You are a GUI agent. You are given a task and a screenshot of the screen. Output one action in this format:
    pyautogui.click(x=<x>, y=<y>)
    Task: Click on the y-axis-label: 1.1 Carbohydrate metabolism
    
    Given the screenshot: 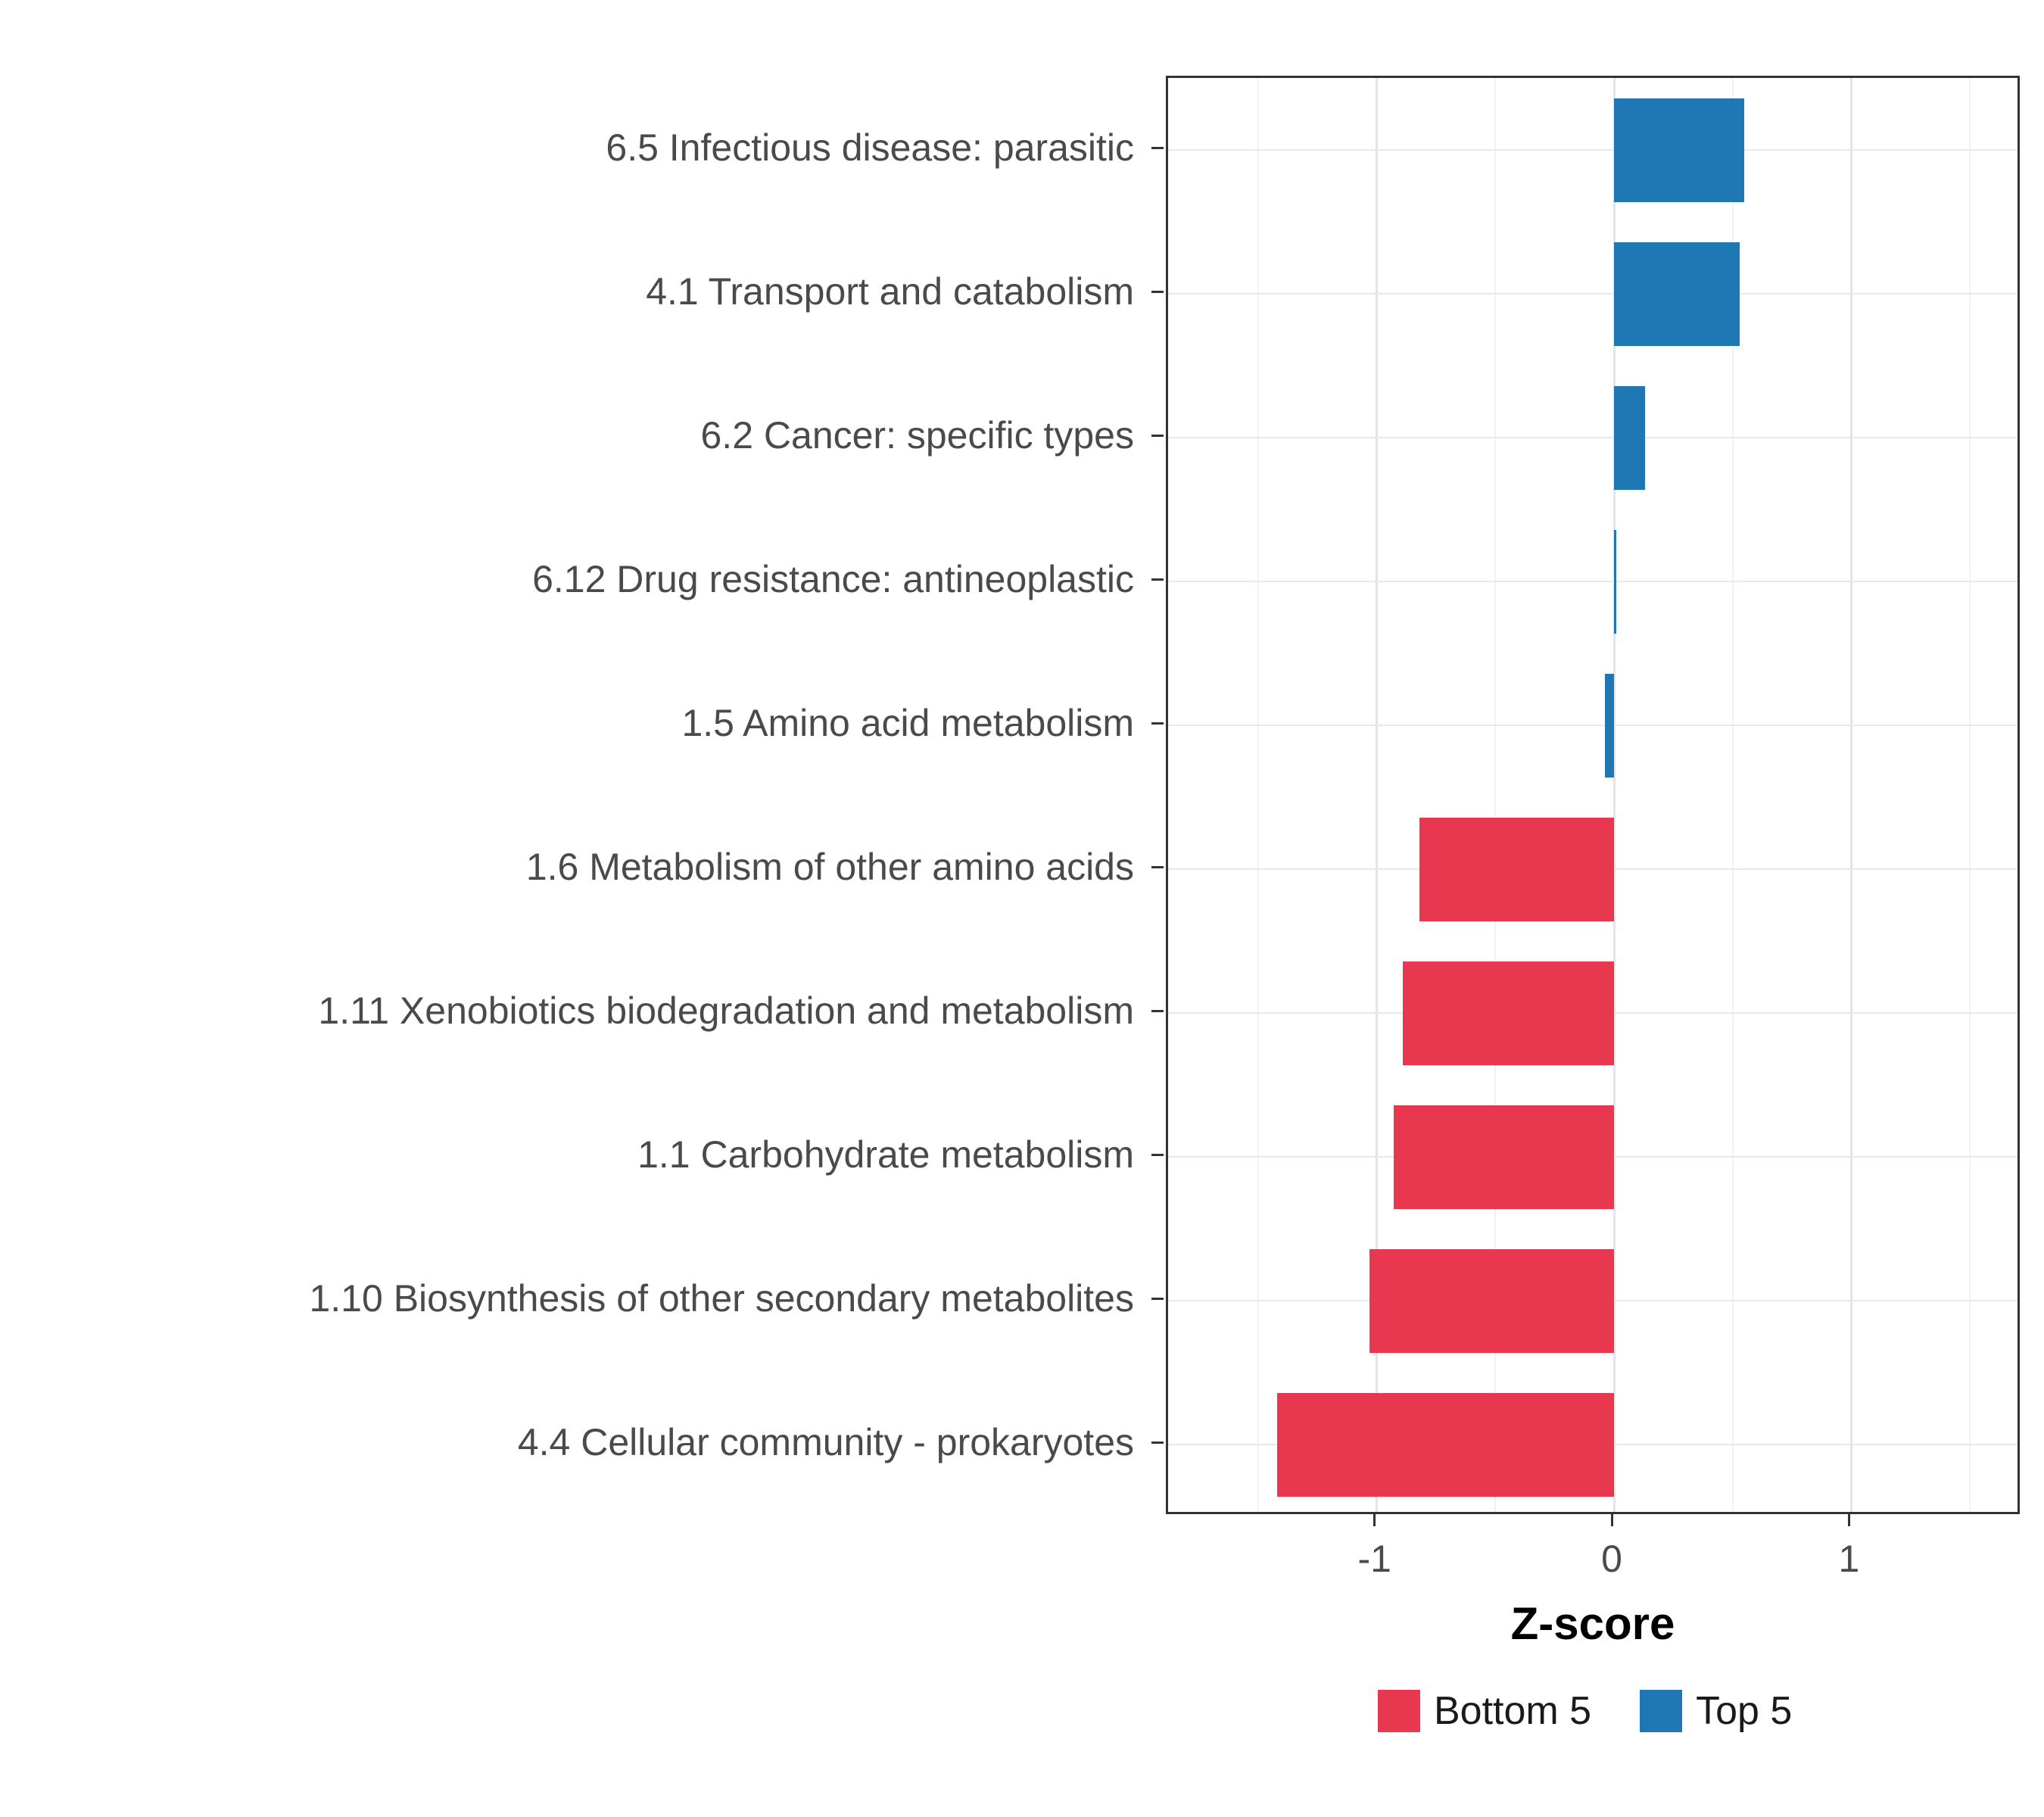 What is the action you would take?
    pyautogui.click(x=885, y=1154)
    